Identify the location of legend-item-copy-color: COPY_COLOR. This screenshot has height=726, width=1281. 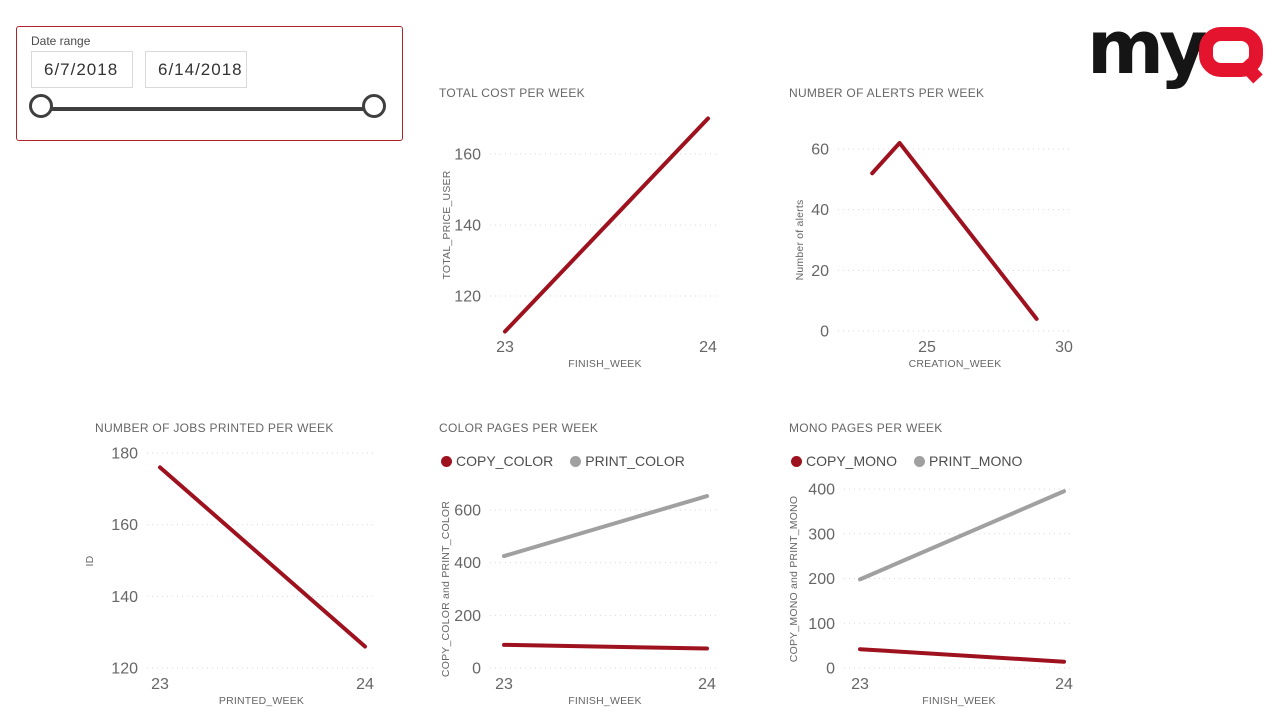
(497, 461).